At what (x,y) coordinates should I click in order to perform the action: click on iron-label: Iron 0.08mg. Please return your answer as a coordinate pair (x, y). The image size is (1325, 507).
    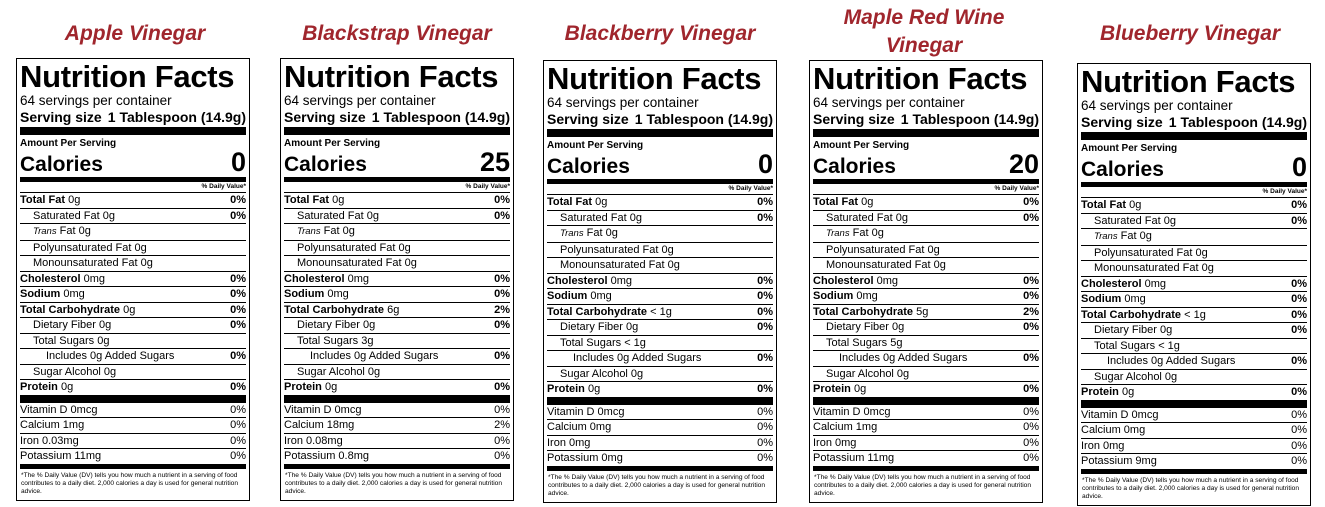
    Looking at the image, I should click on (313, 440).